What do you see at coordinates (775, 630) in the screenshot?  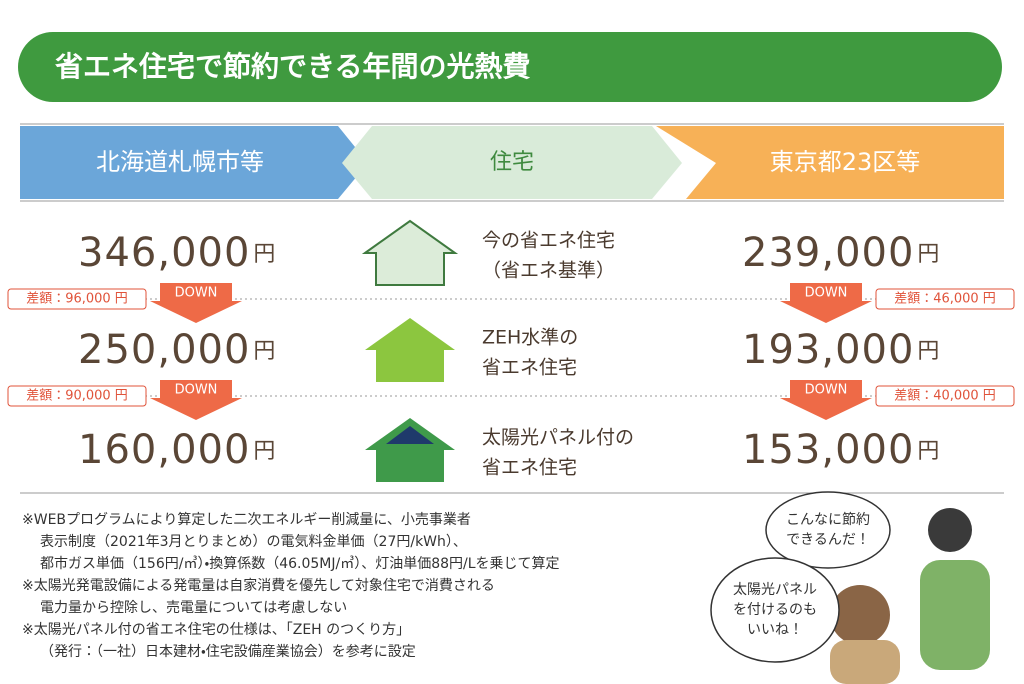 I see `speech-text: いいね！` at bounding box center [775, 630].